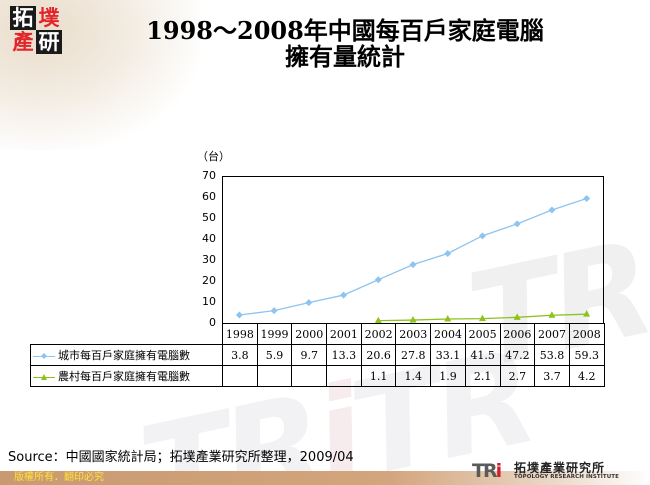 Image resolution: width=650 pixels, height=485 pixels. What do you see at coordinates (517, 376) in the screenshot?
I see `value-cell: 2.7` at bounding box center [517, 376].